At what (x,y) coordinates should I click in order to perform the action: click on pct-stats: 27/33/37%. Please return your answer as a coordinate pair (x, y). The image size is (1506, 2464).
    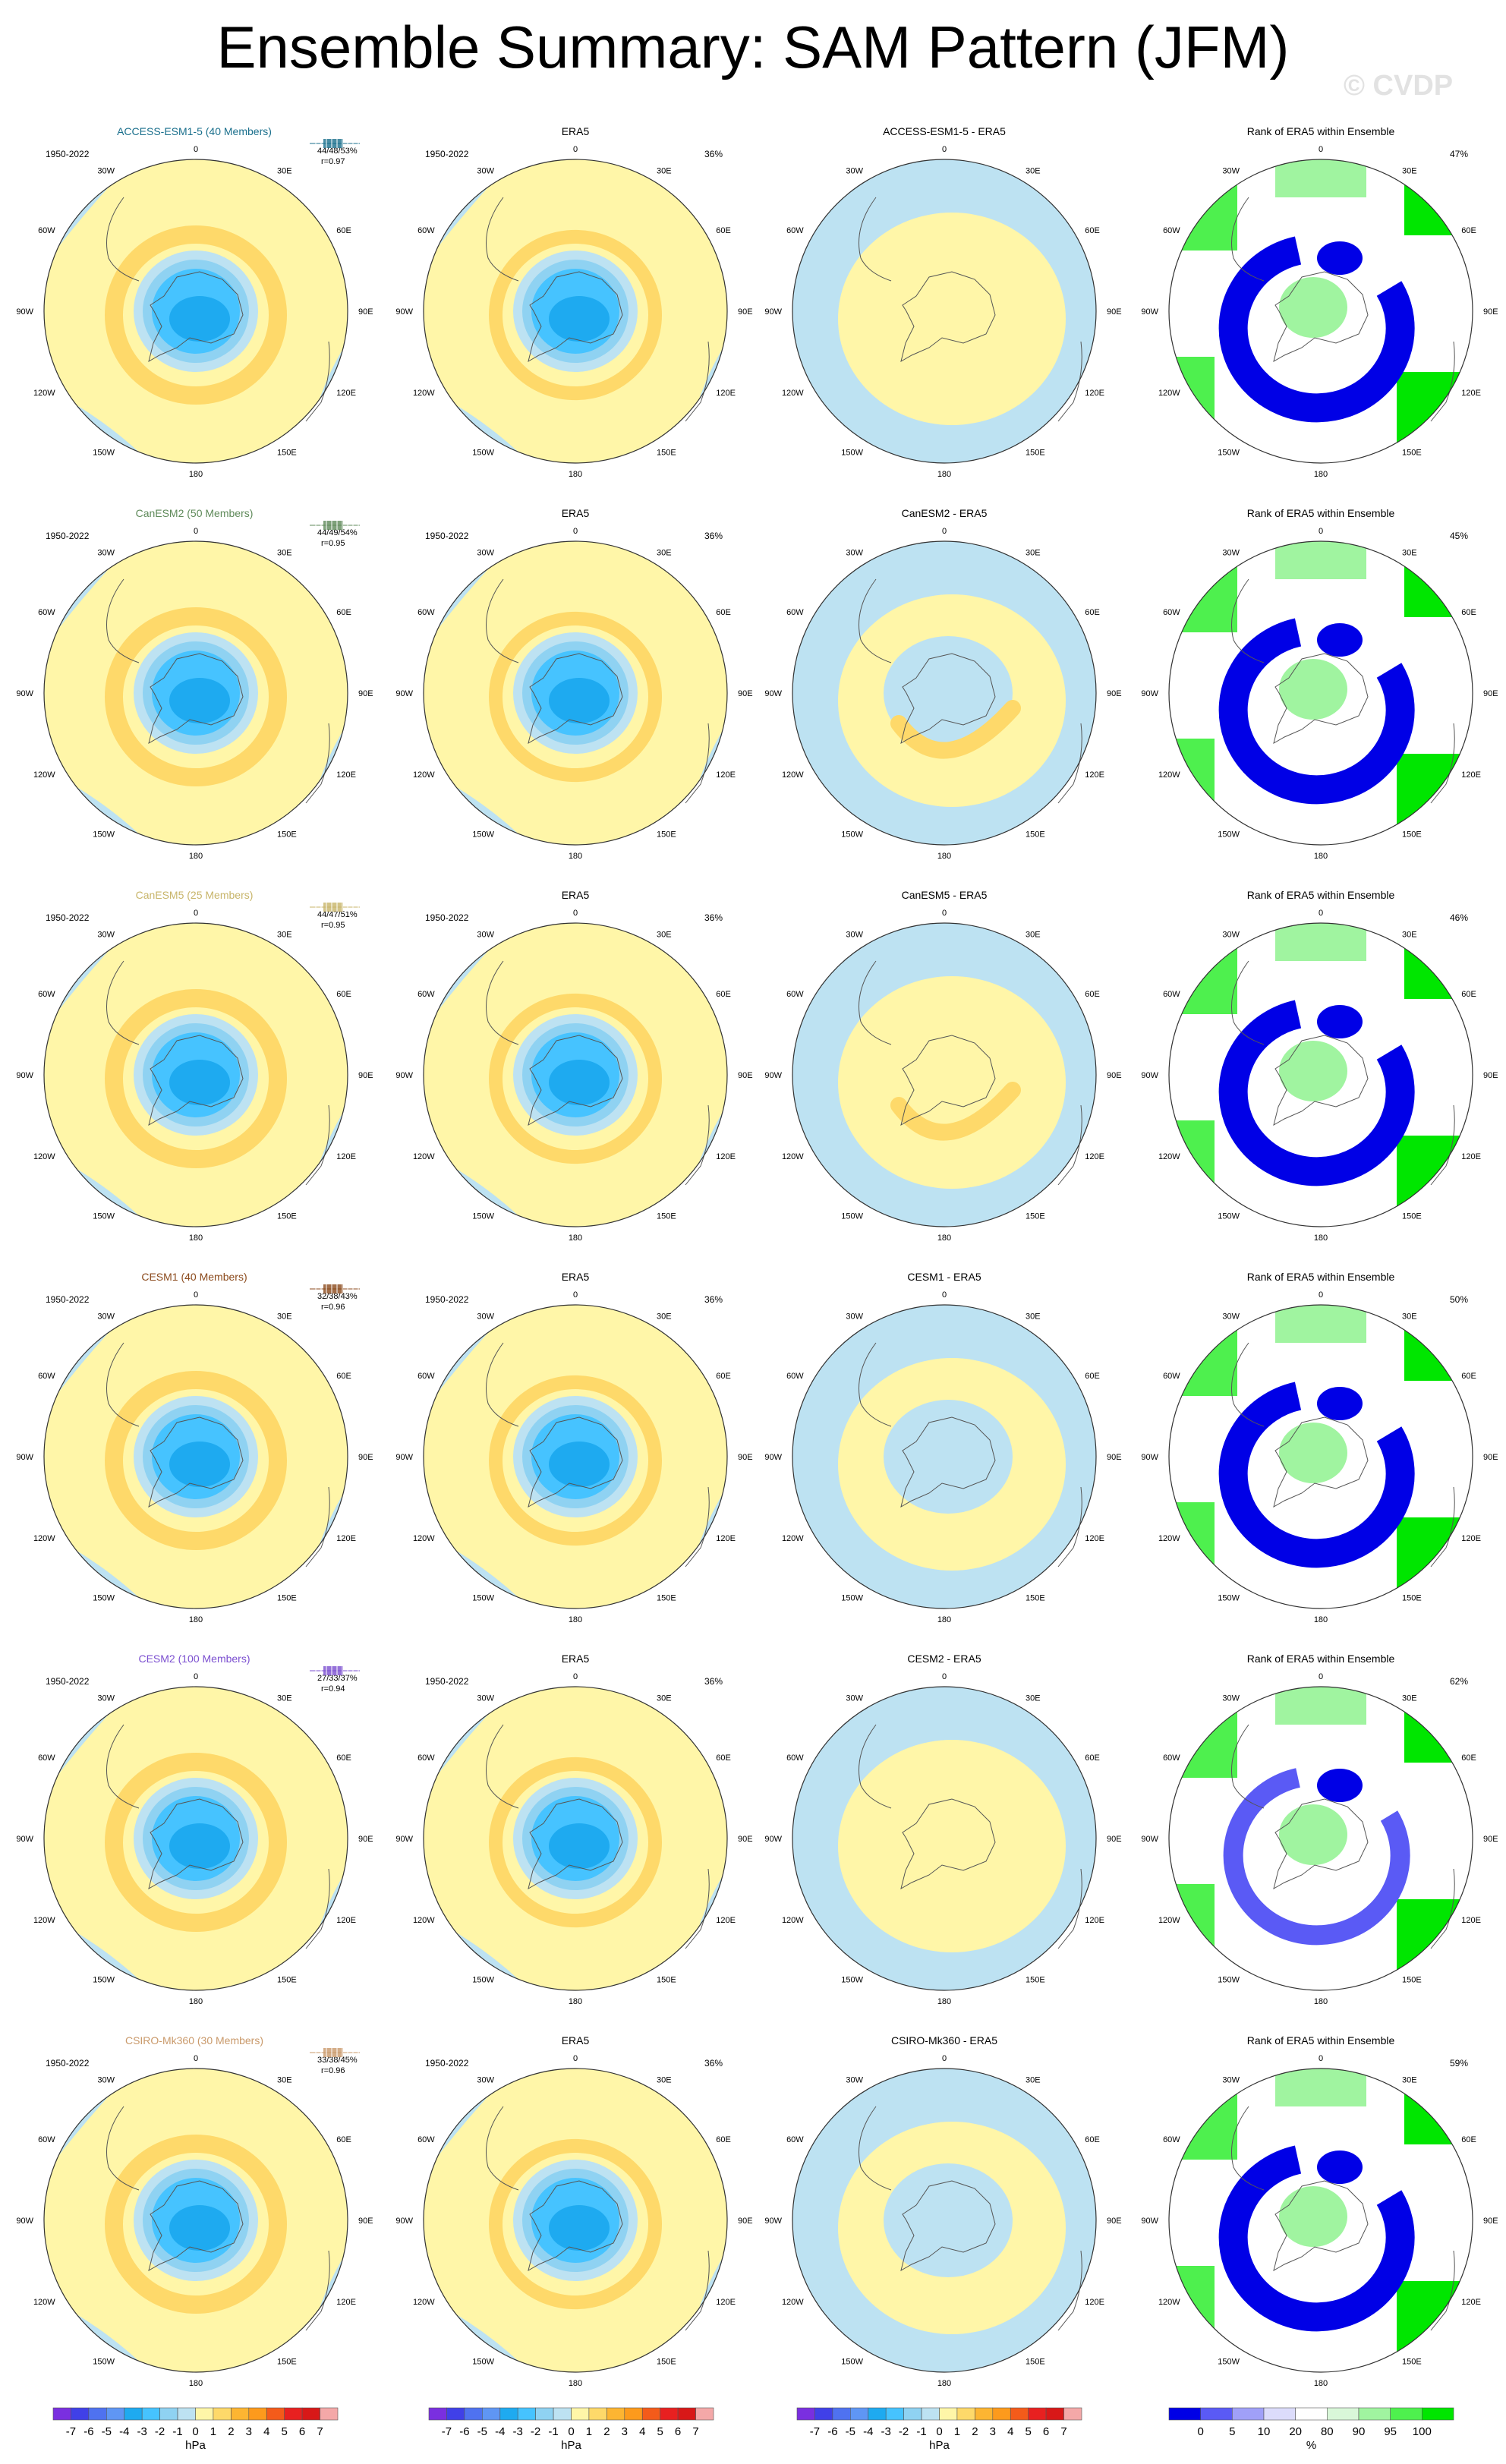
    Looking at the image, I should click on (337, 1679).